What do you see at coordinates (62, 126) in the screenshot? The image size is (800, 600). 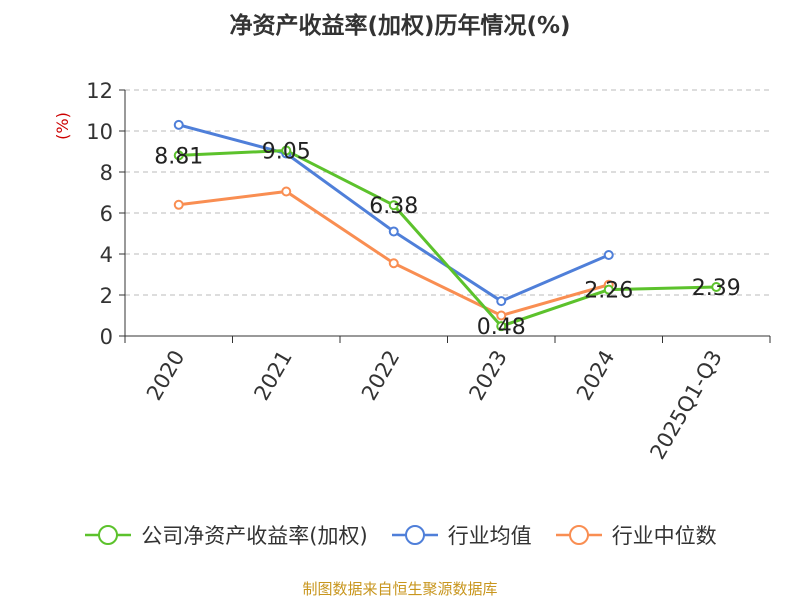 I see `y-axis-label: (%)` at bounding box center [62, 126].